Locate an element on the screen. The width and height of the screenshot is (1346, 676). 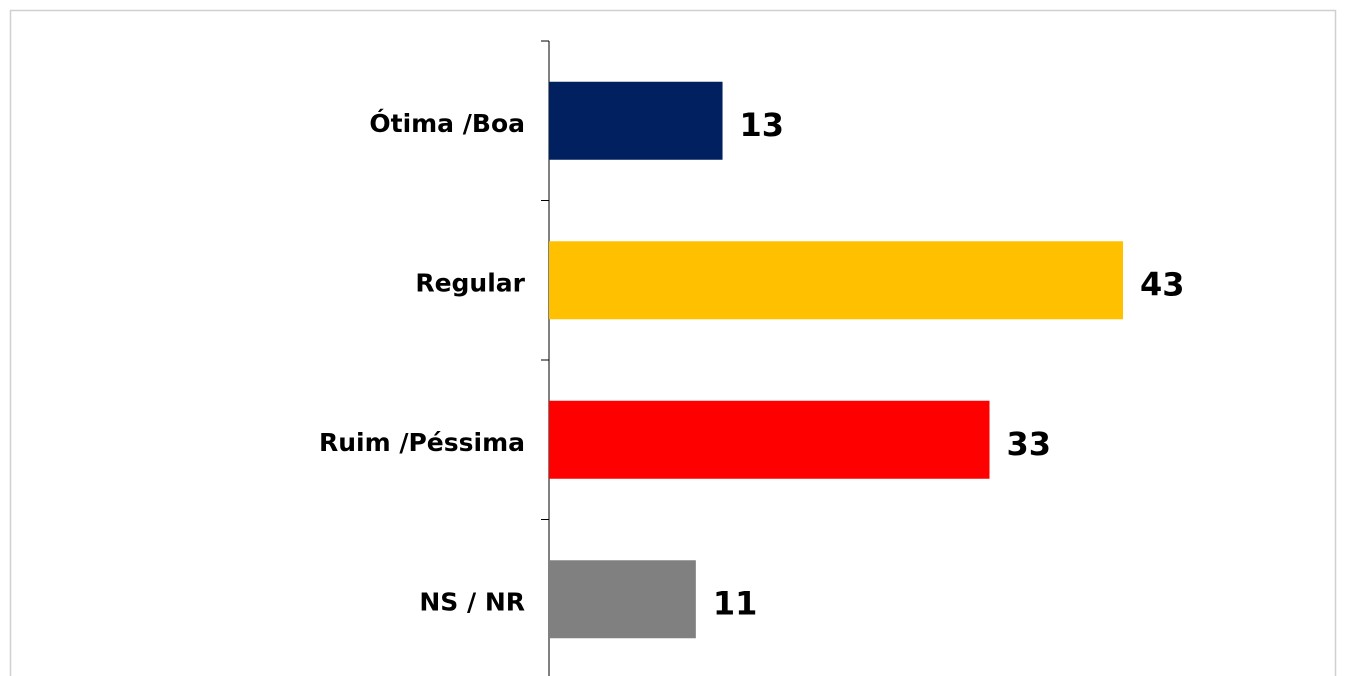
value-label: 33 is located at coordinates (1029, 444).